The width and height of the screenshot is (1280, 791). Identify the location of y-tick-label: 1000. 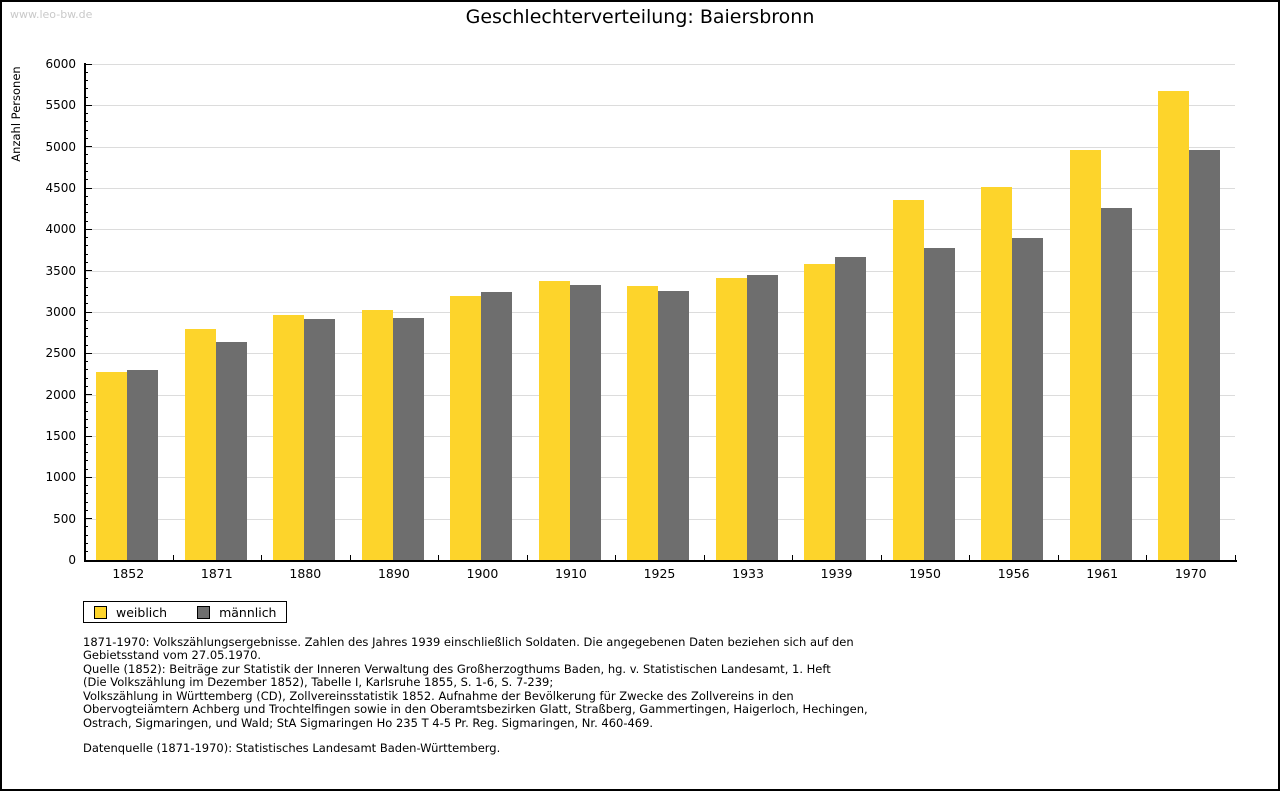
(60, 477).